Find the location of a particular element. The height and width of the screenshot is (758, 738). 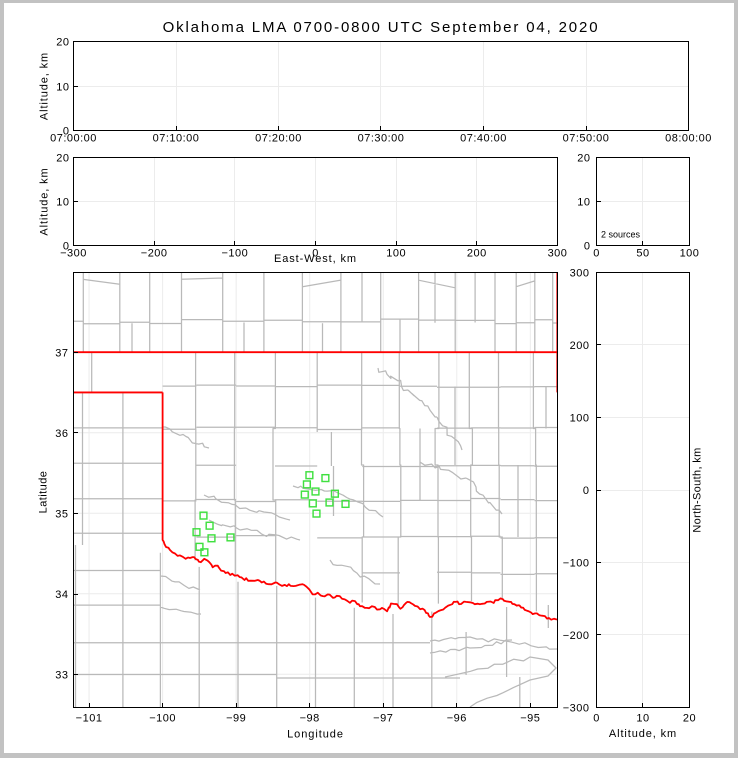

svg-text: Latitude is located at coordinates (44, 492).